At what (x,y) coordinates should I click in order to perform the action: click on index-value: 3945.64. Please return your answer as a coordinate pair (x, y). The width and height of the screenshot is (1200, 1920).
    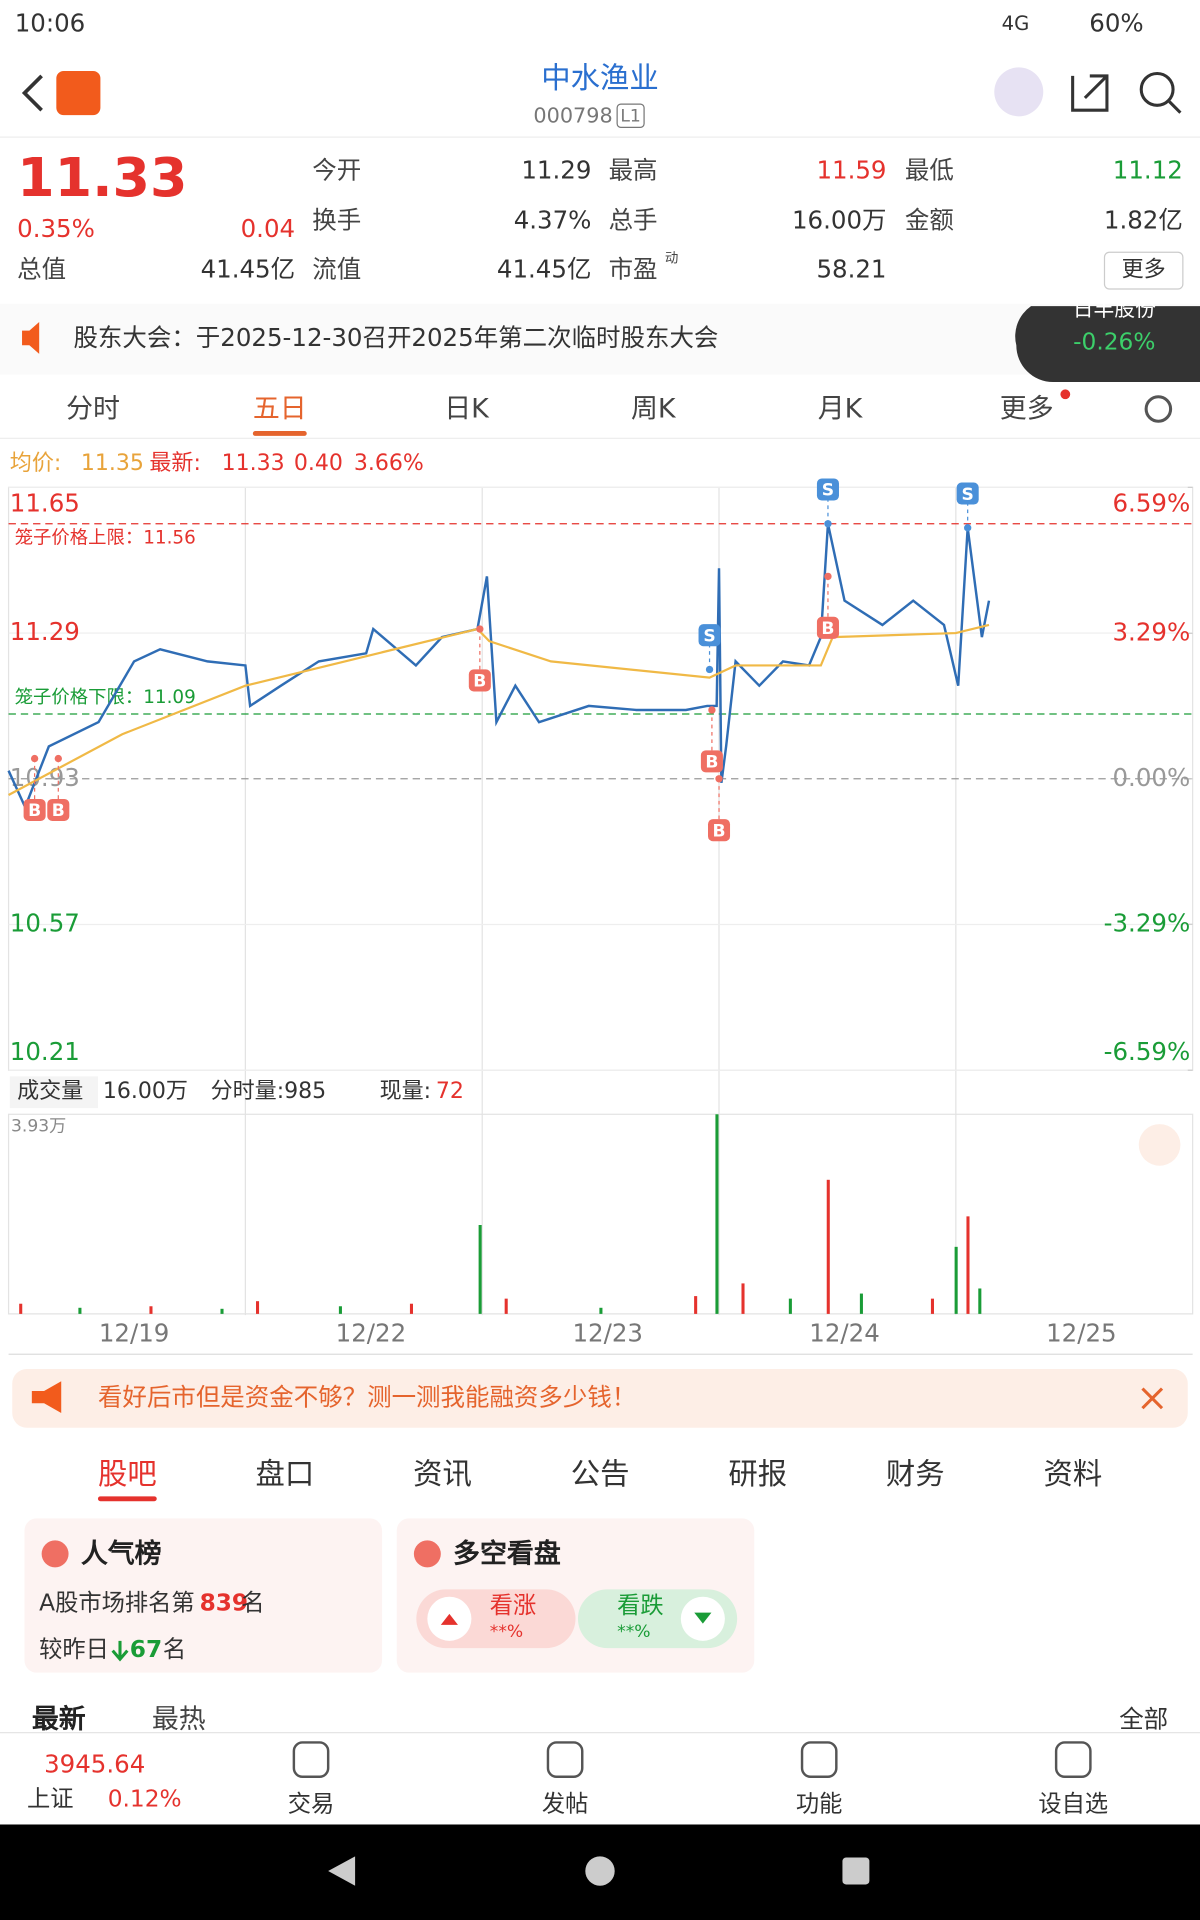
    Looking at the image, I should click on (94, 1764).